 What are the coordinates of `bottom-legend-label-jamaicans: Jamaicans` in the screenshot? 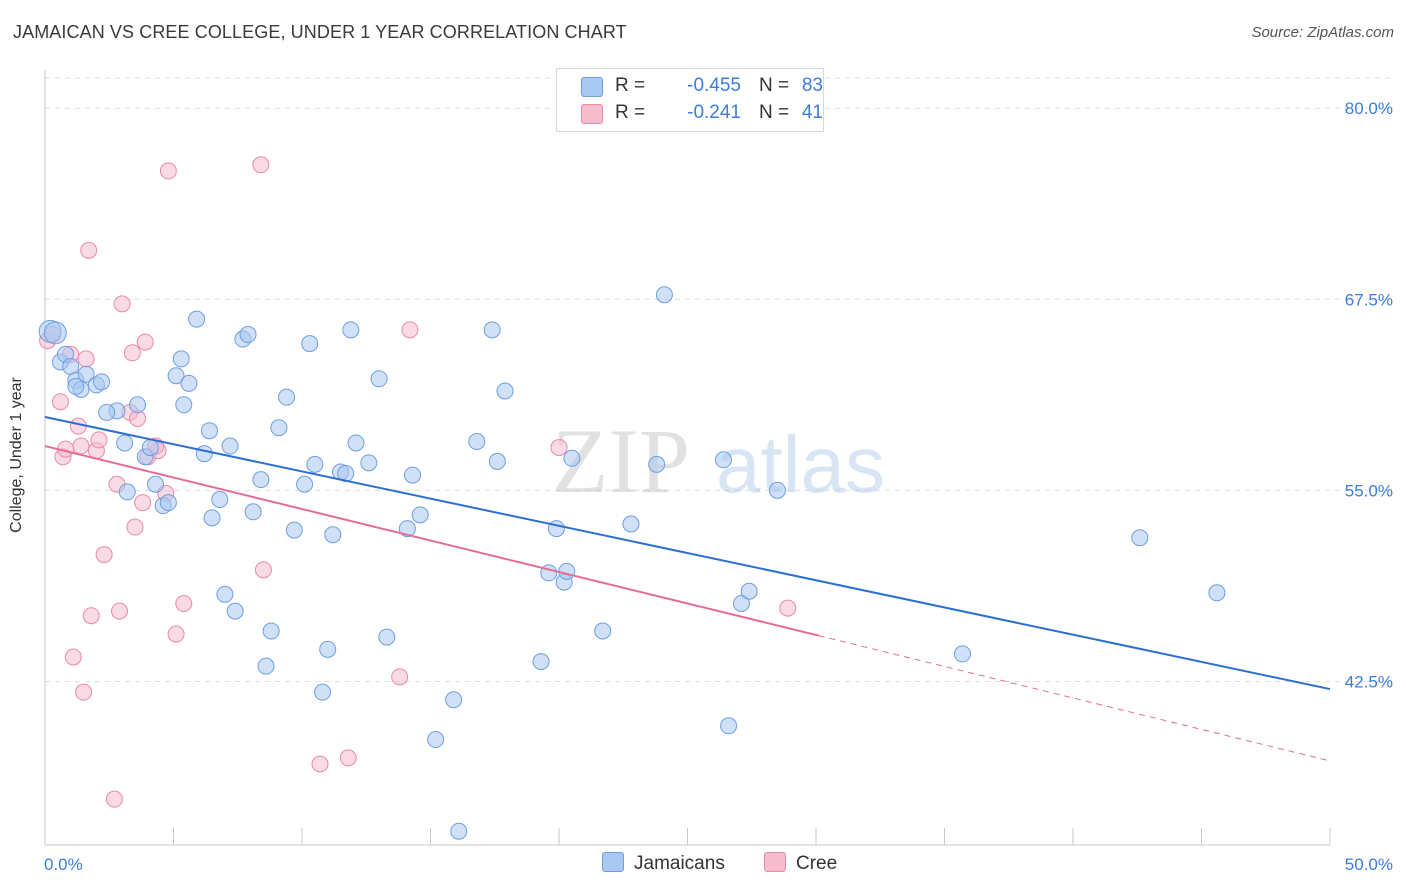 It's located at (679, 863).